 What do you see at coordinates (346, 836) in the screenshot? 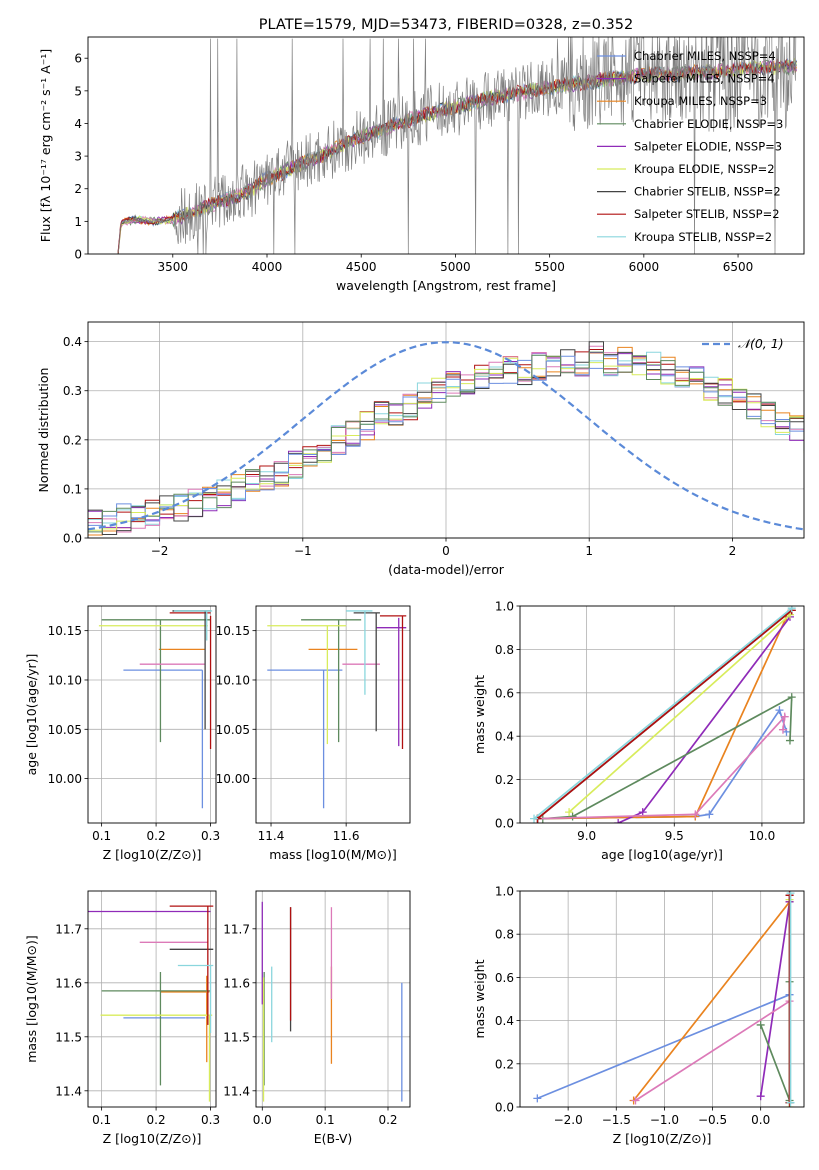
I see `x-tick-label: 11.6` at bounding box center [346, 836].